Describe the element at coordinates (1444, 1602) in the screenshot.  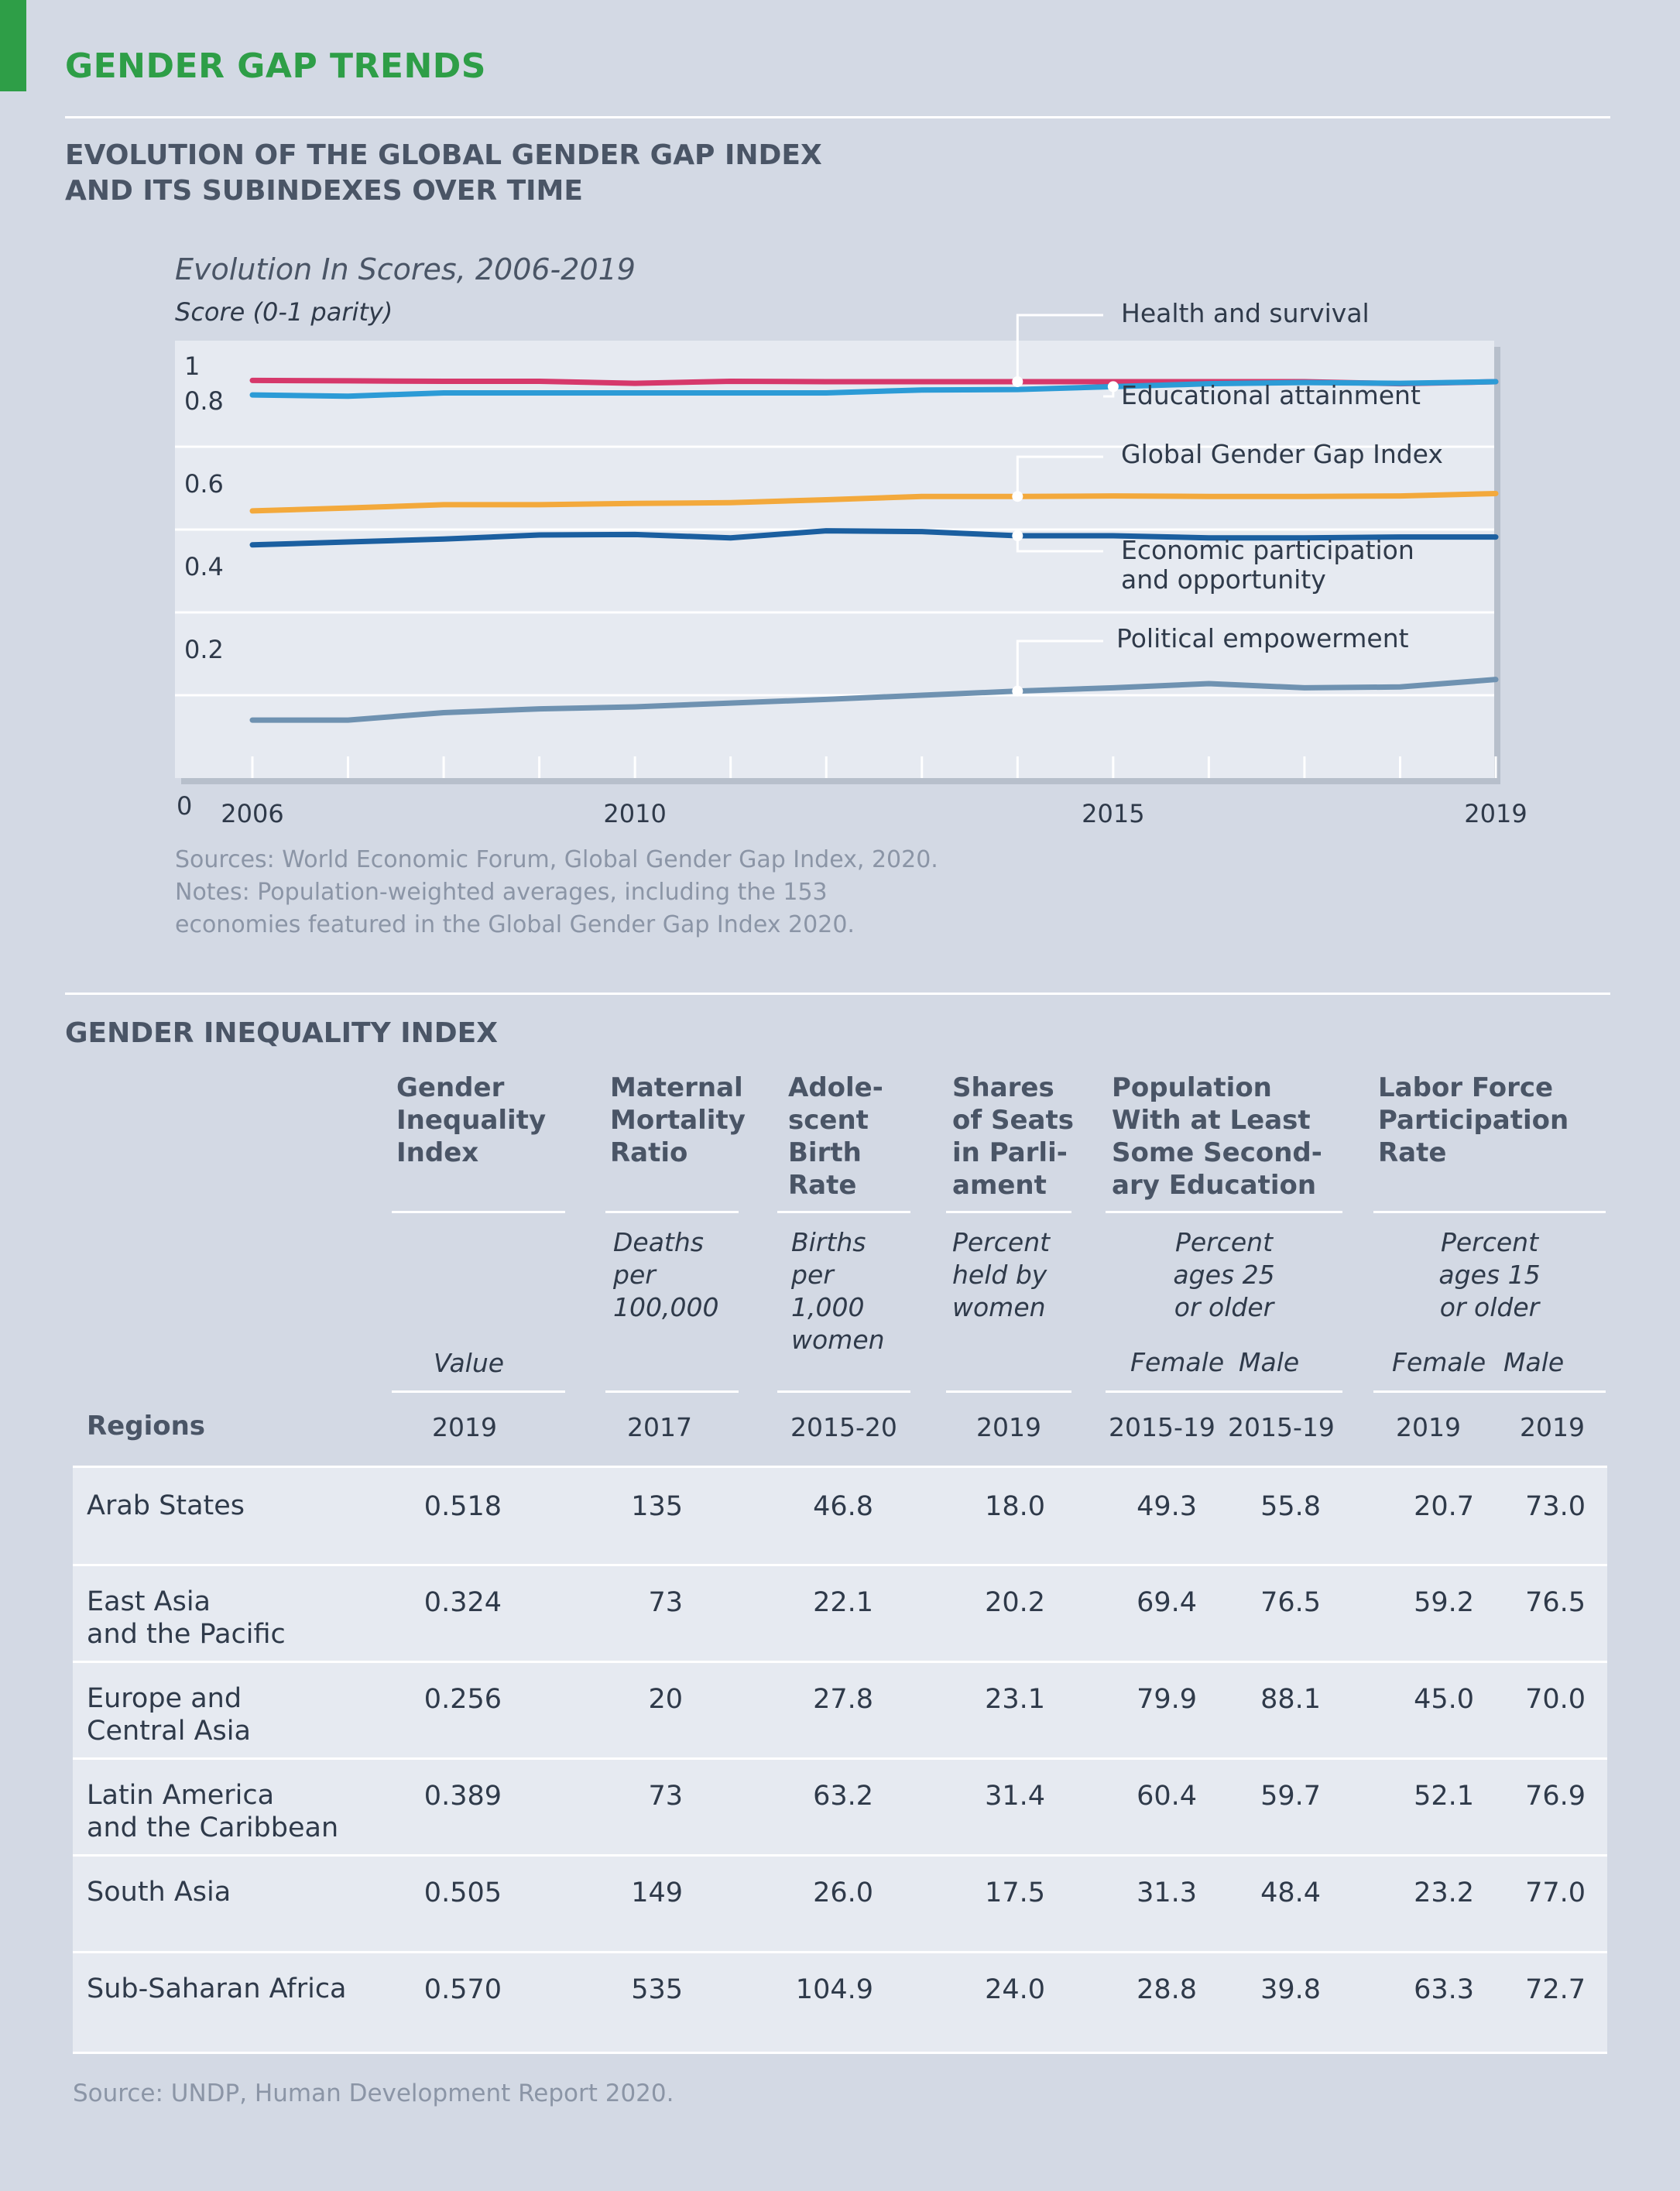
I see `table-cell: 59.2` at that location.